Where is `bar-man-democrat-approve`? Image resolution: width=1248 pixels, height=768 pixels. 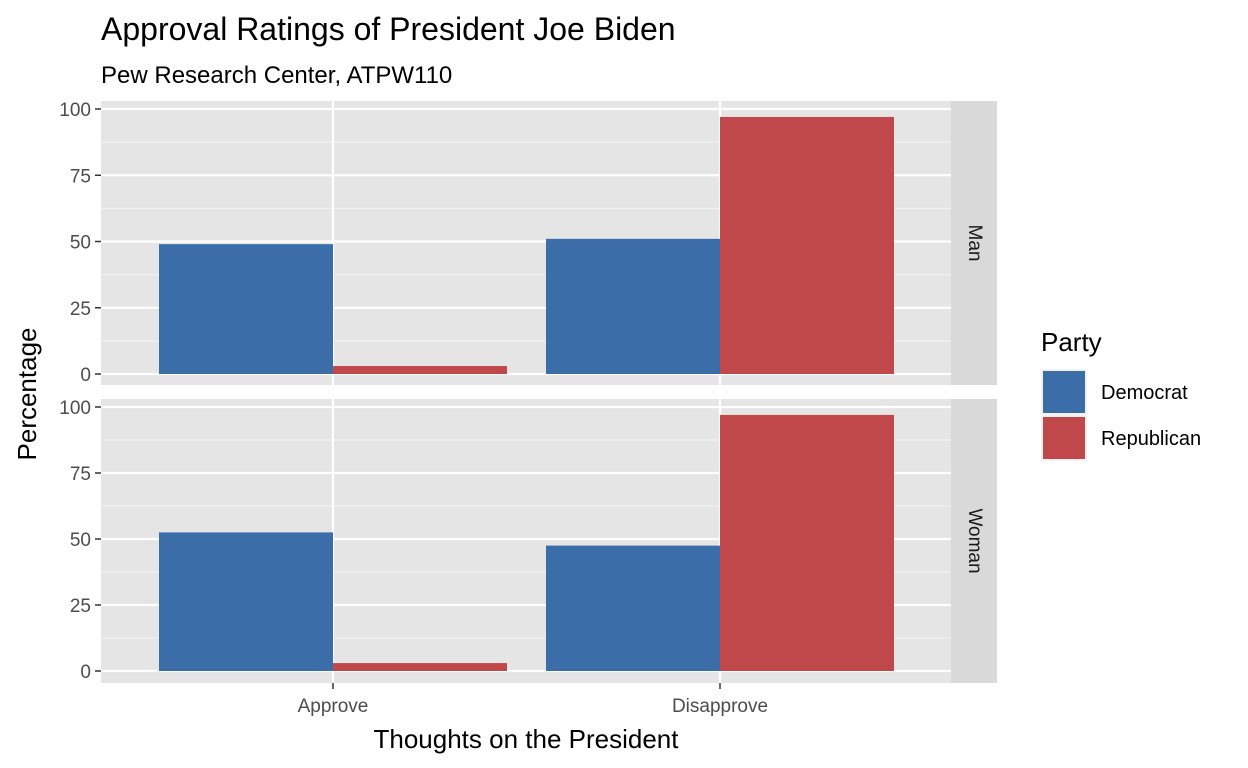
bar-man-democrat-approve is located at coordinates (246, 309).